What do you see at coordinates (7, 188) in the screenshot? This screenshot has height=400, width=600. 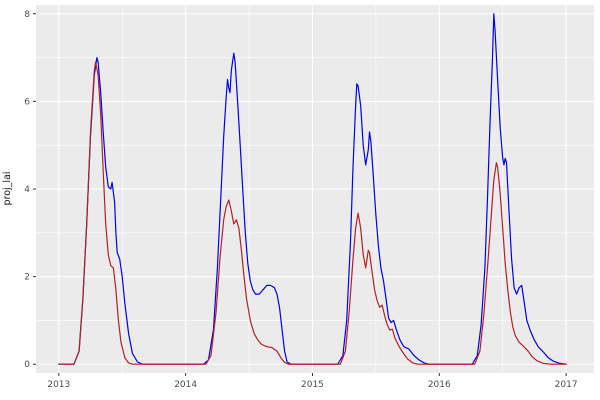 I see `y-axis-title: proj_lai` at bounding box center [7, 188].